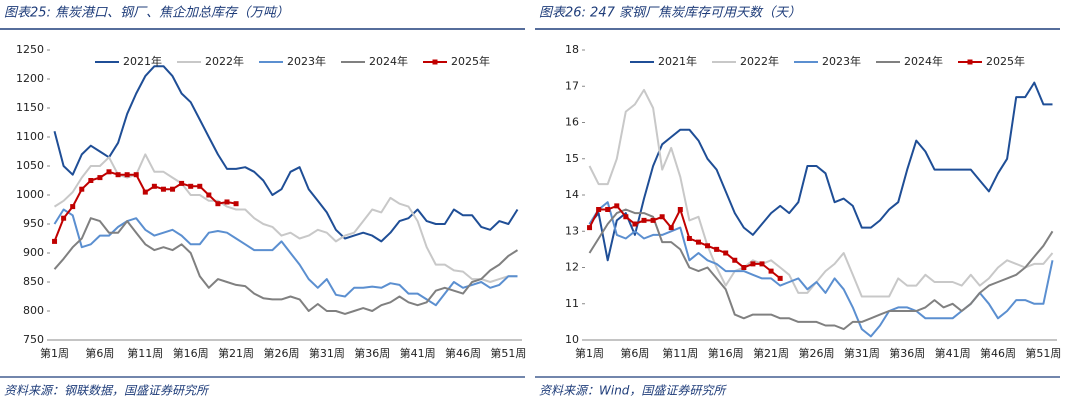 The width and height of the screenshot is (1065, 403). What do you see at coordinates (572, 267) in the screenshot?
I see `y-tick-label: 12` at bounding box center [572, 267].